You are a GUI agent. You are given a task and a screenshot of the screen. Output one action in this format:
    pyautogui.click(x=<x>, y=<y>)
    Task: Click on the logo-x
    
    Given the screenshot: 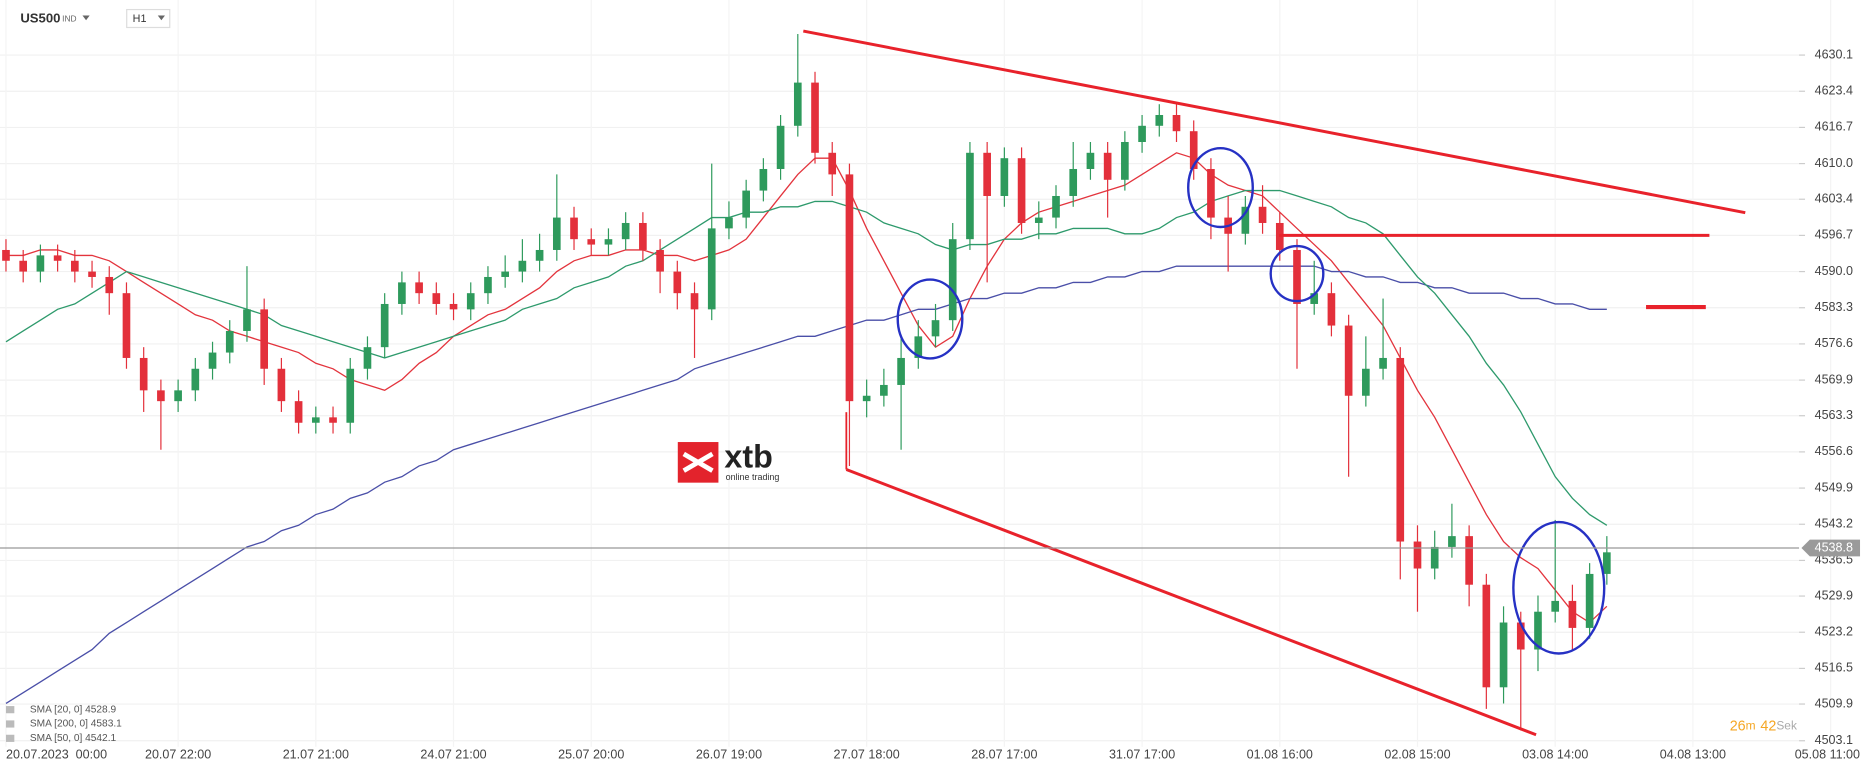 What is the action you would take?
    pyautogui.click(x=698, y=462)
    